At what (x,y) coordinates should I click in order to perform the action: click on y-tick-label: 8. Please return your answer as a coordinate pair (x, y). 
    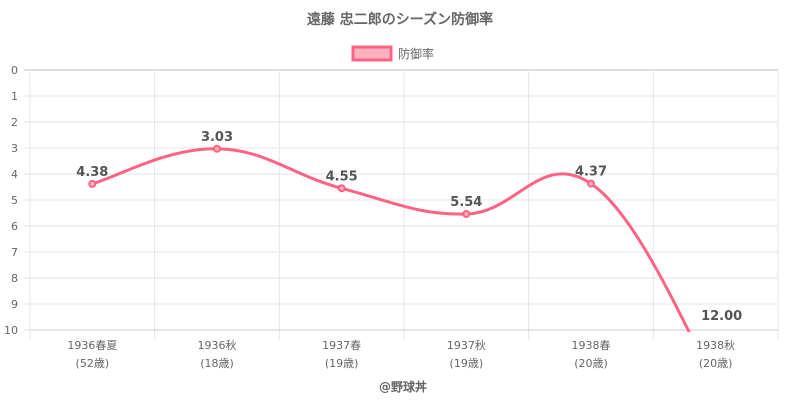
    Looking at the image, I should click on (14, 278).